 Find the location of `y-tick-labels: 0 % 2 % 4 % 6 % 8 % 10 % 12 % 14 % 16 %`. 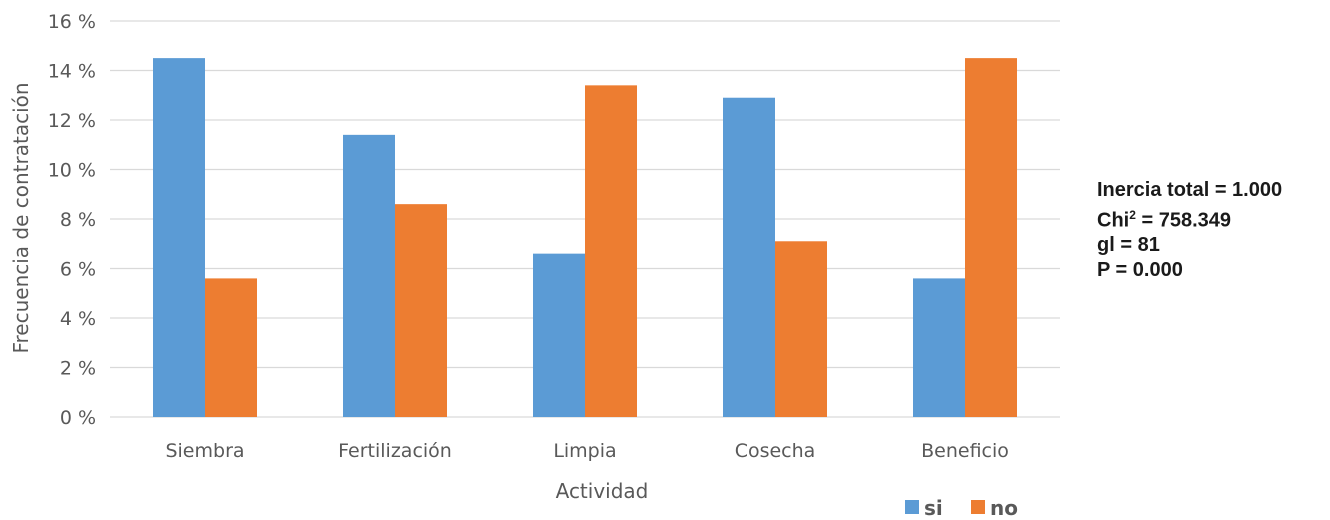

y-tick-labels: 0 % 2 % 4 % 6 % 8 % 10 % 12 % 14 % 16 % is located at coordinates (72, 220).